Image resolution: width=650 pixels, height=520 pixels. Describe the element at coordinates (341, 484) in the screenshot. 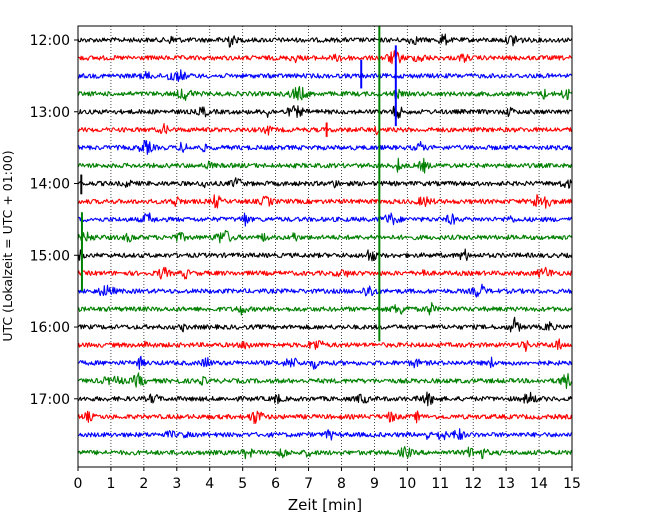

I see `x-tick-label: 8` at that location.